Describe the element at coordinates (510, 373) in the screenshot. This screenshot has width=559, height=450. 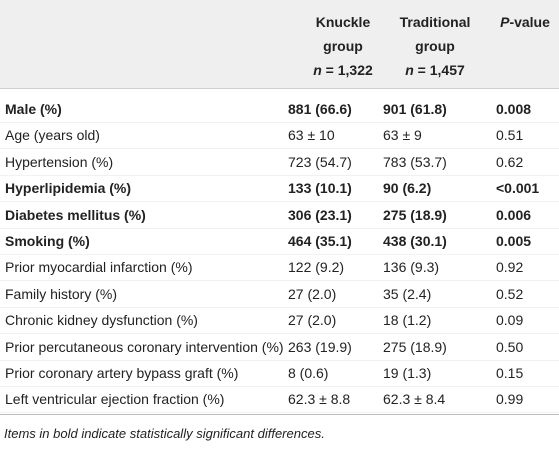
I see `p-value: 0.15` at that location.